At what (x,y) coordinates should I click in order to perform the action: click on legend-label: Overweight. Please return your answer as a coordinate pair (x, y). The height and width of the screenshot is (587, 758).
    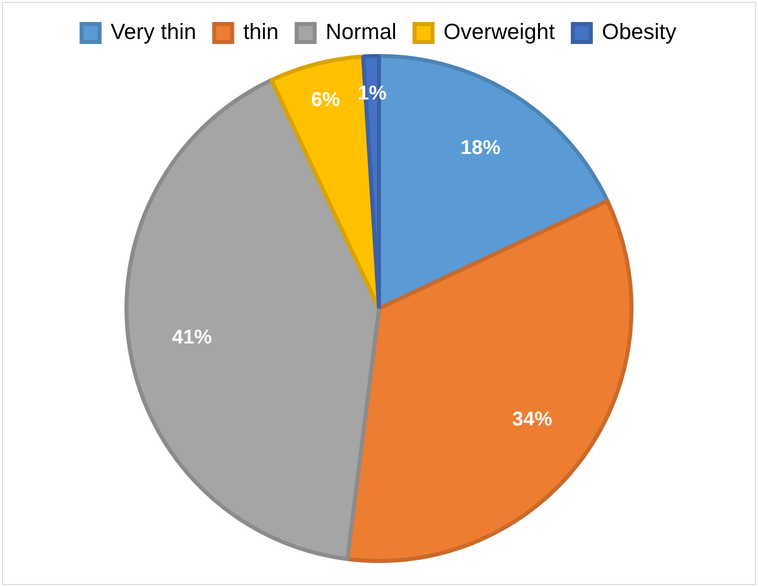
    Looking at the image, I should click on (499, 31).